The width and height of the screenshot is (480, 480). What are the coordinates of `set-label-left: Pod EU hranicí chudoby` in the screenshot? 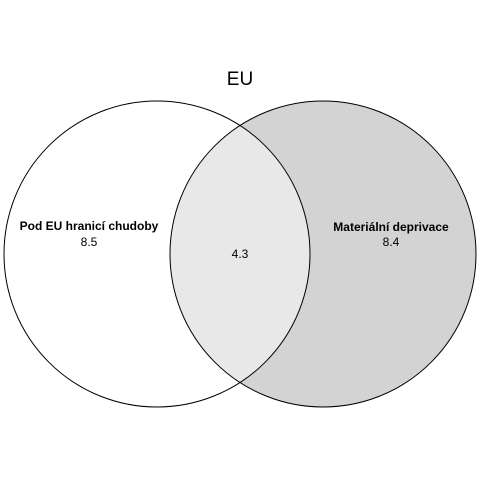 It's located at (89, 226).